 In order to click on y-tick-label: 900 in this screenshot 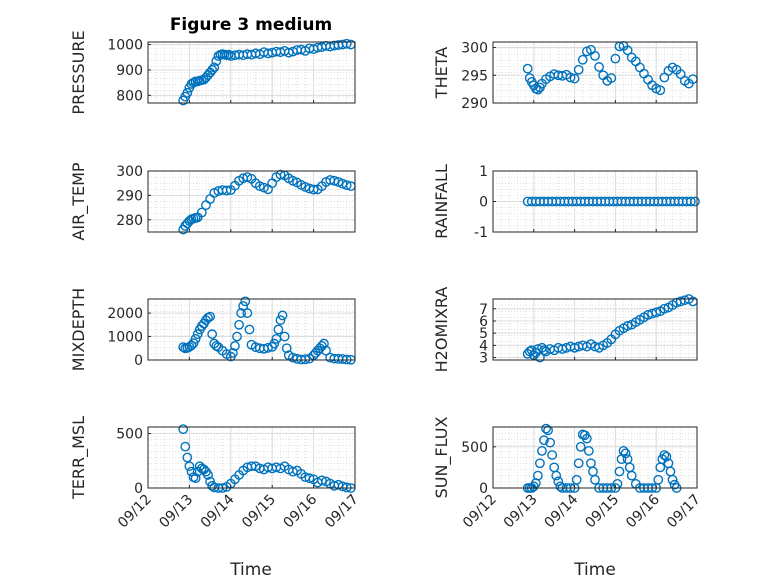, I will do `click(129, 71)`.